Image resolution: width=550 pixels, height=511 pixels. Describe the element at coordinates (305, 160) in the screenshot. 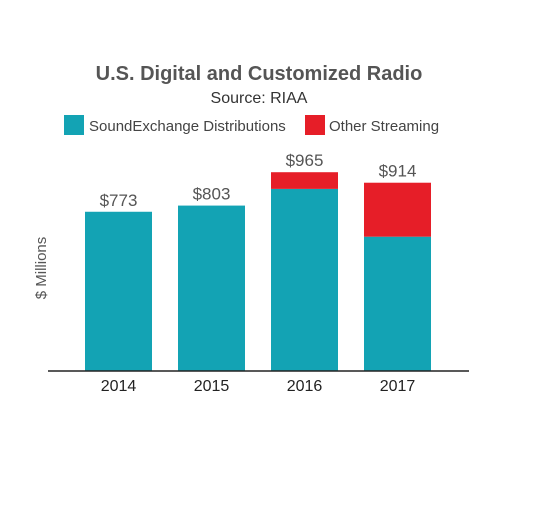

I see `data-label-2016: $965` at that location.